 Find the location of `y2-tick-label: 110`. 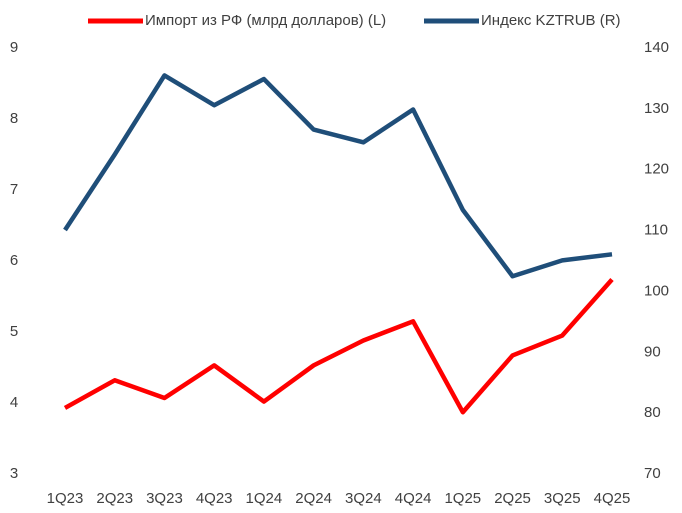

y2-tick-label: 110 is located at coordinates (656, 230).